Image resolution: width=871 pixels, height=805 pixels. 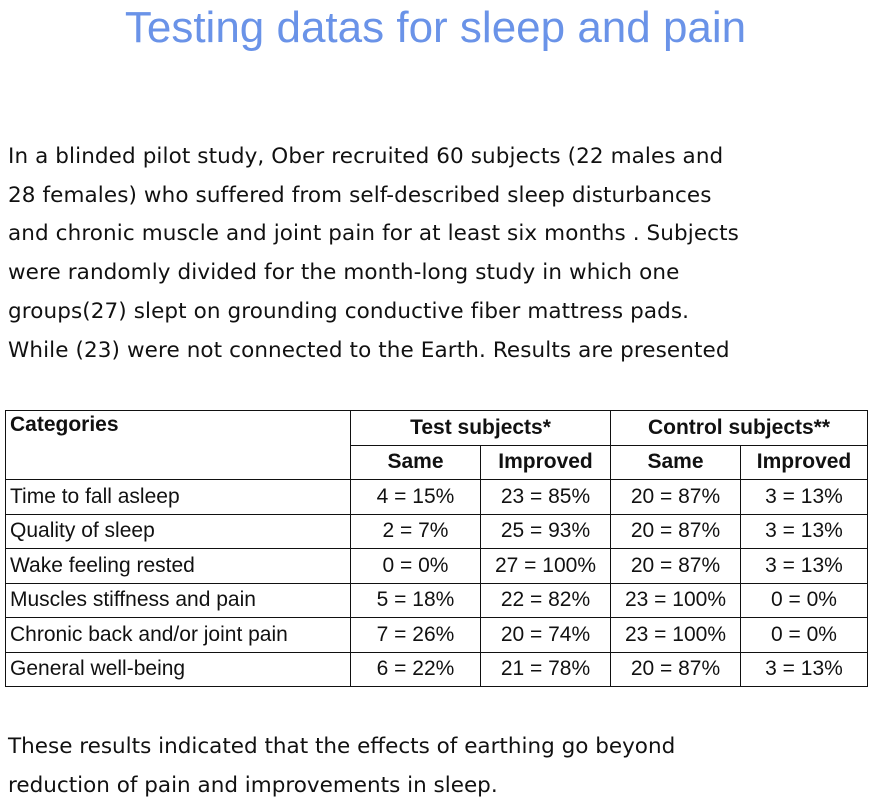 What do you see at coordinates (545, 531) in the screenshot?
I see `test-improved-cell: 25 = 93%` at bounding box center [545, 531].